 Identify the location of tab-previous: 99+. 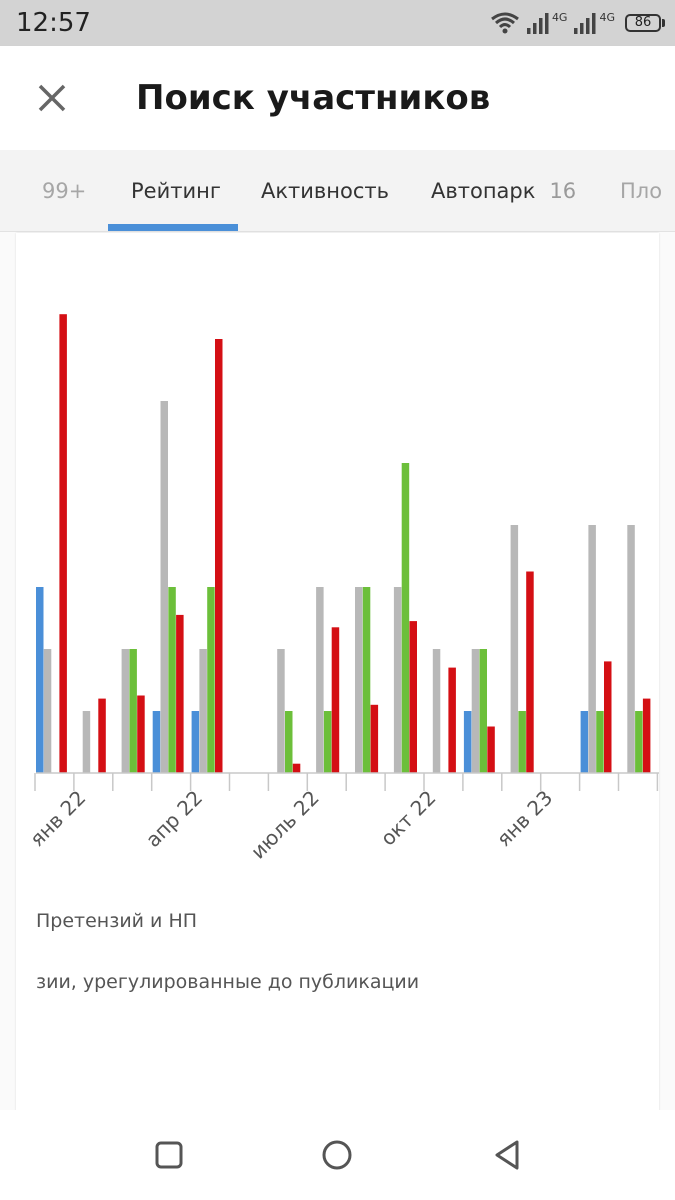
(64, 190).